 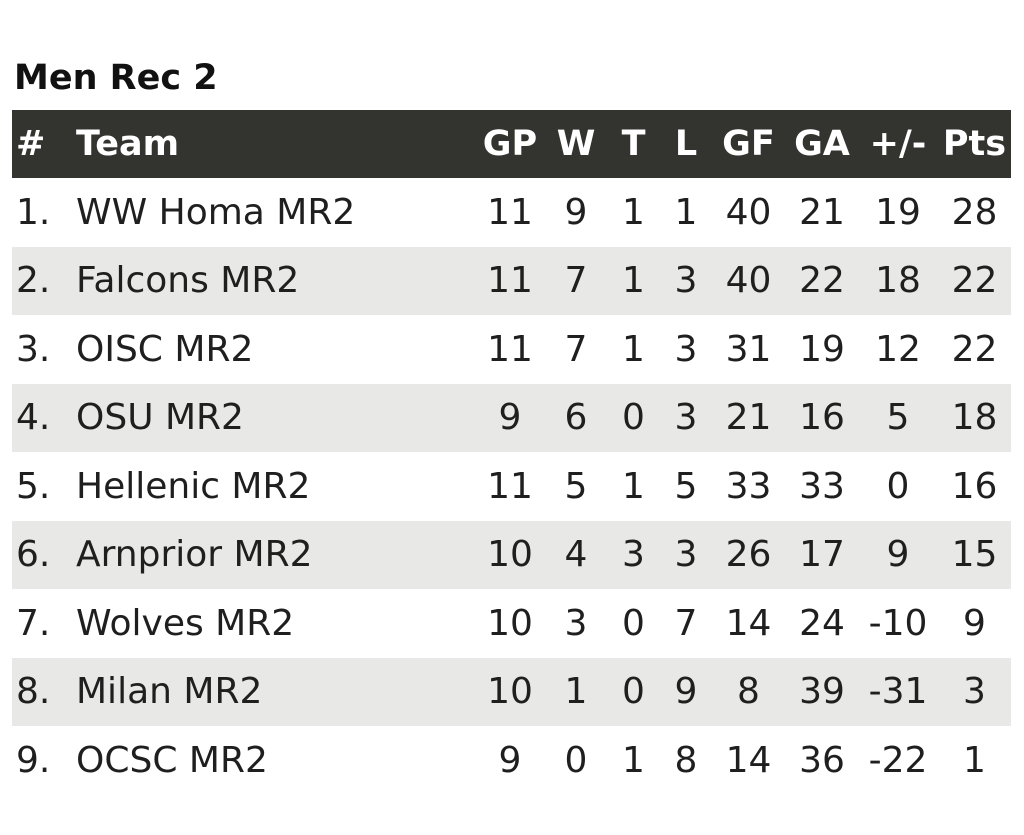 I want to click on row-pts: 9, so click(x=974, y=623).